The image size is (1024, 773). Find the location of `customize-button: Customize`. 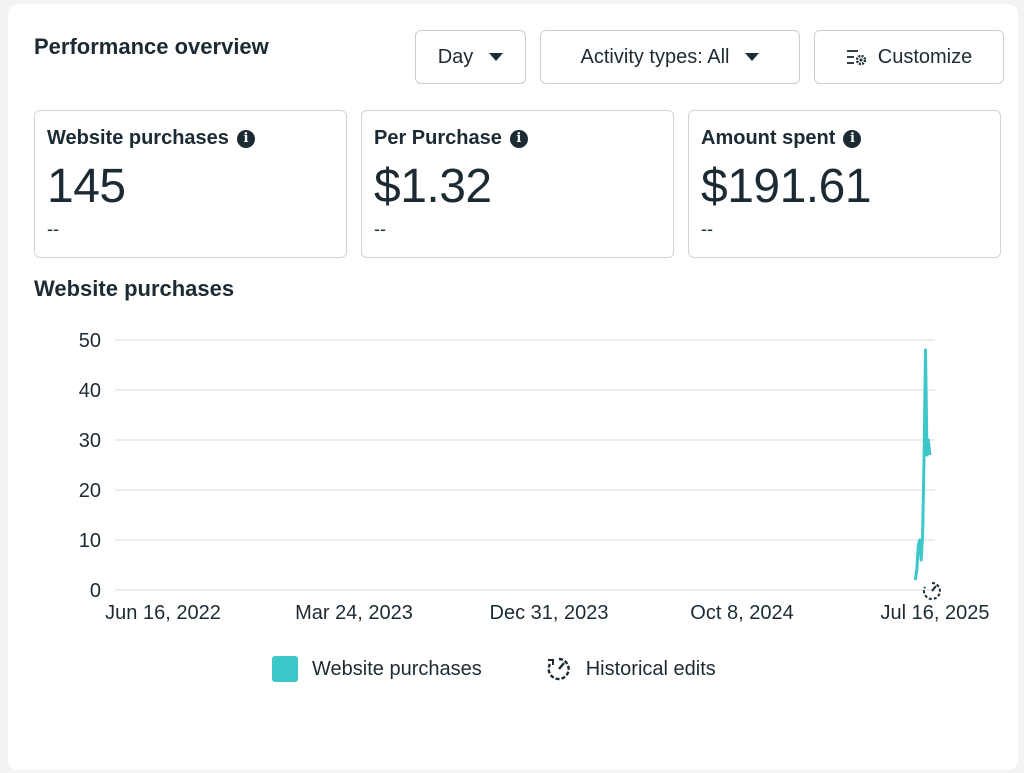

customize-button: Customize is located at coordinates (909, 57).